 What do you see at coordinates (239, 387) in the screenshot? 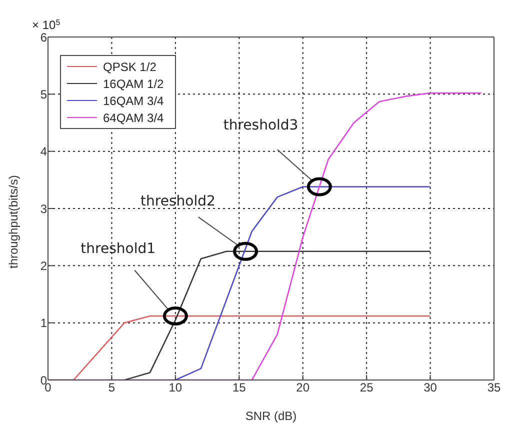
I see `x-tick-label: 15` at bounding box center [239, 387].